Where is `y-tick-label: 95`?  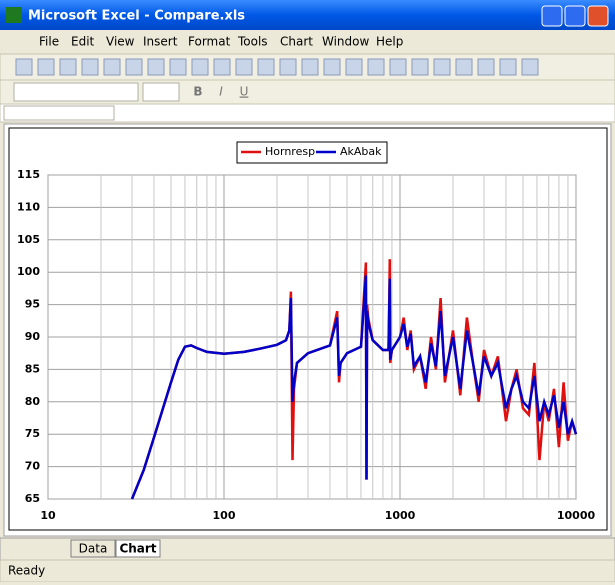
y-tick-label: 95 is located at coordinates (32, 304).